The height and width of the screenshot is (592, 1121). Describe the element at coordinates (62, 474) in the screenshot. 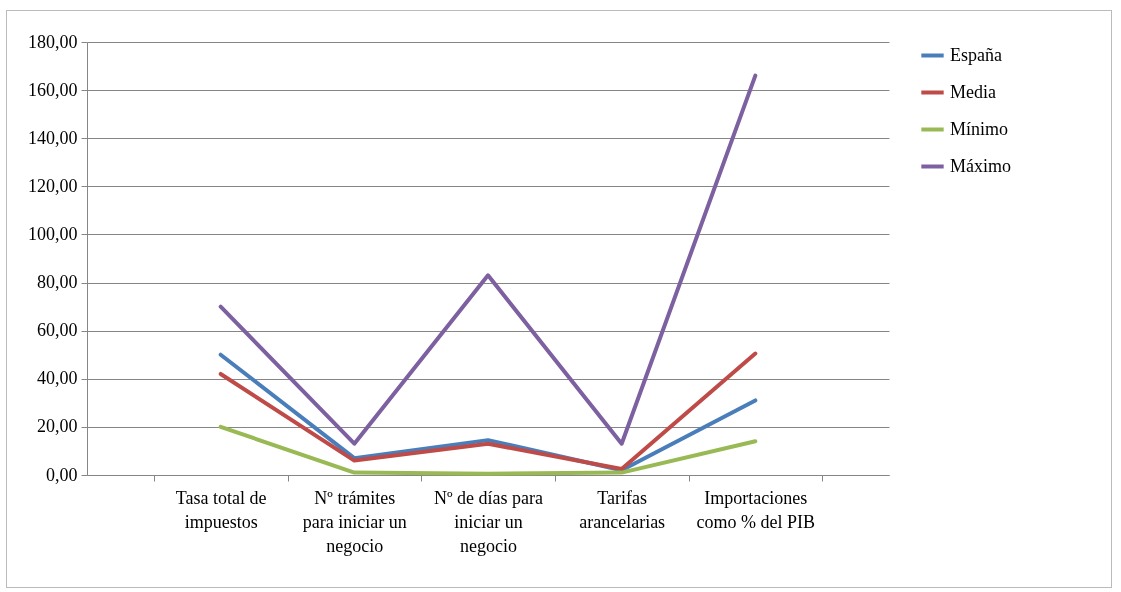

I see `y-tick-label: 0,00` at that location.